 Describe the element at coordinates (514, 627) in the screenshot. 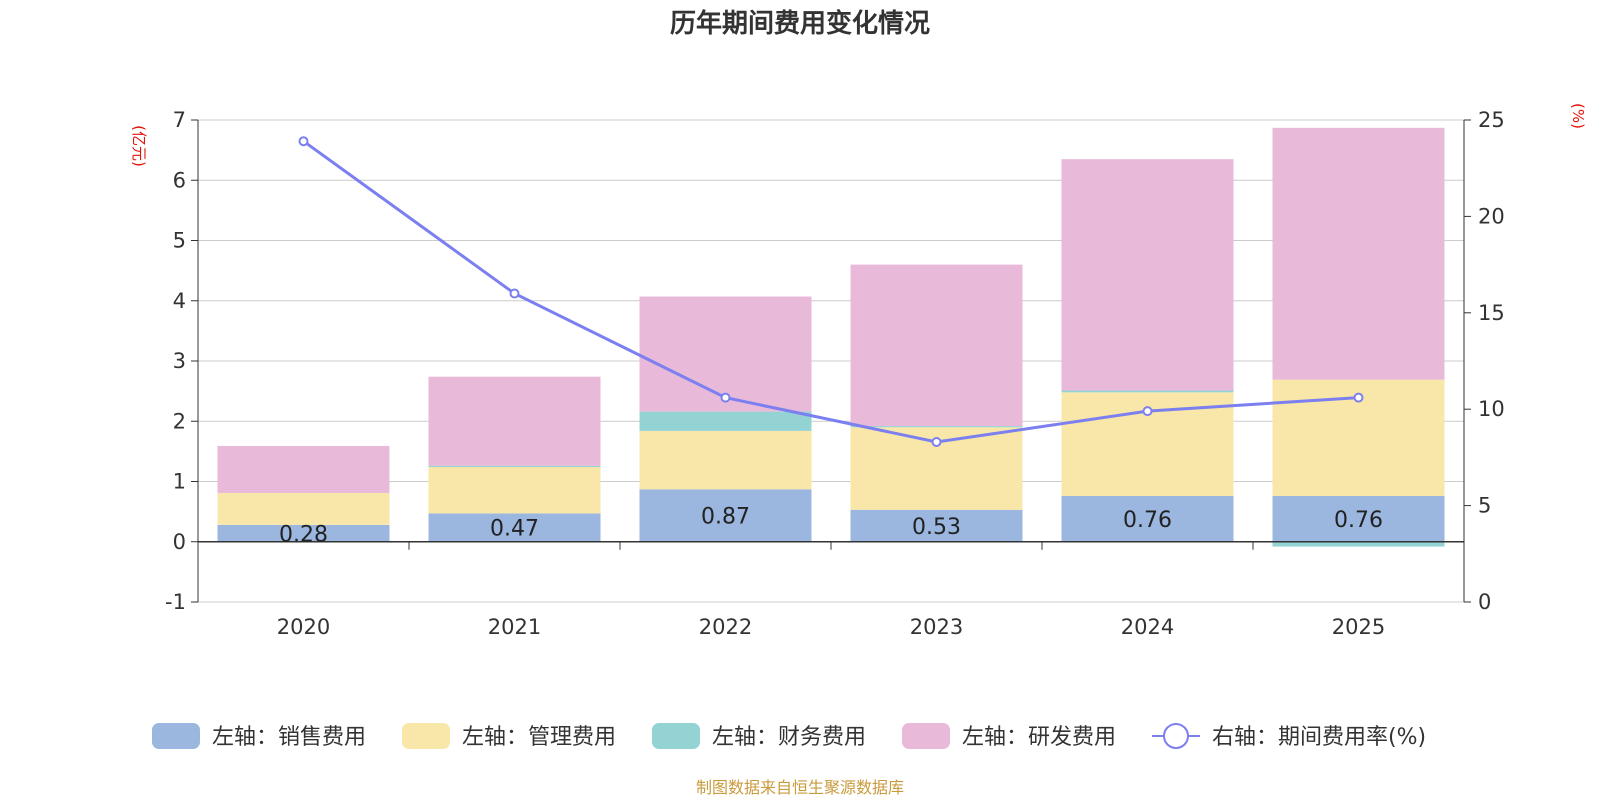

I see `x-tick-label: 2021` at that location.